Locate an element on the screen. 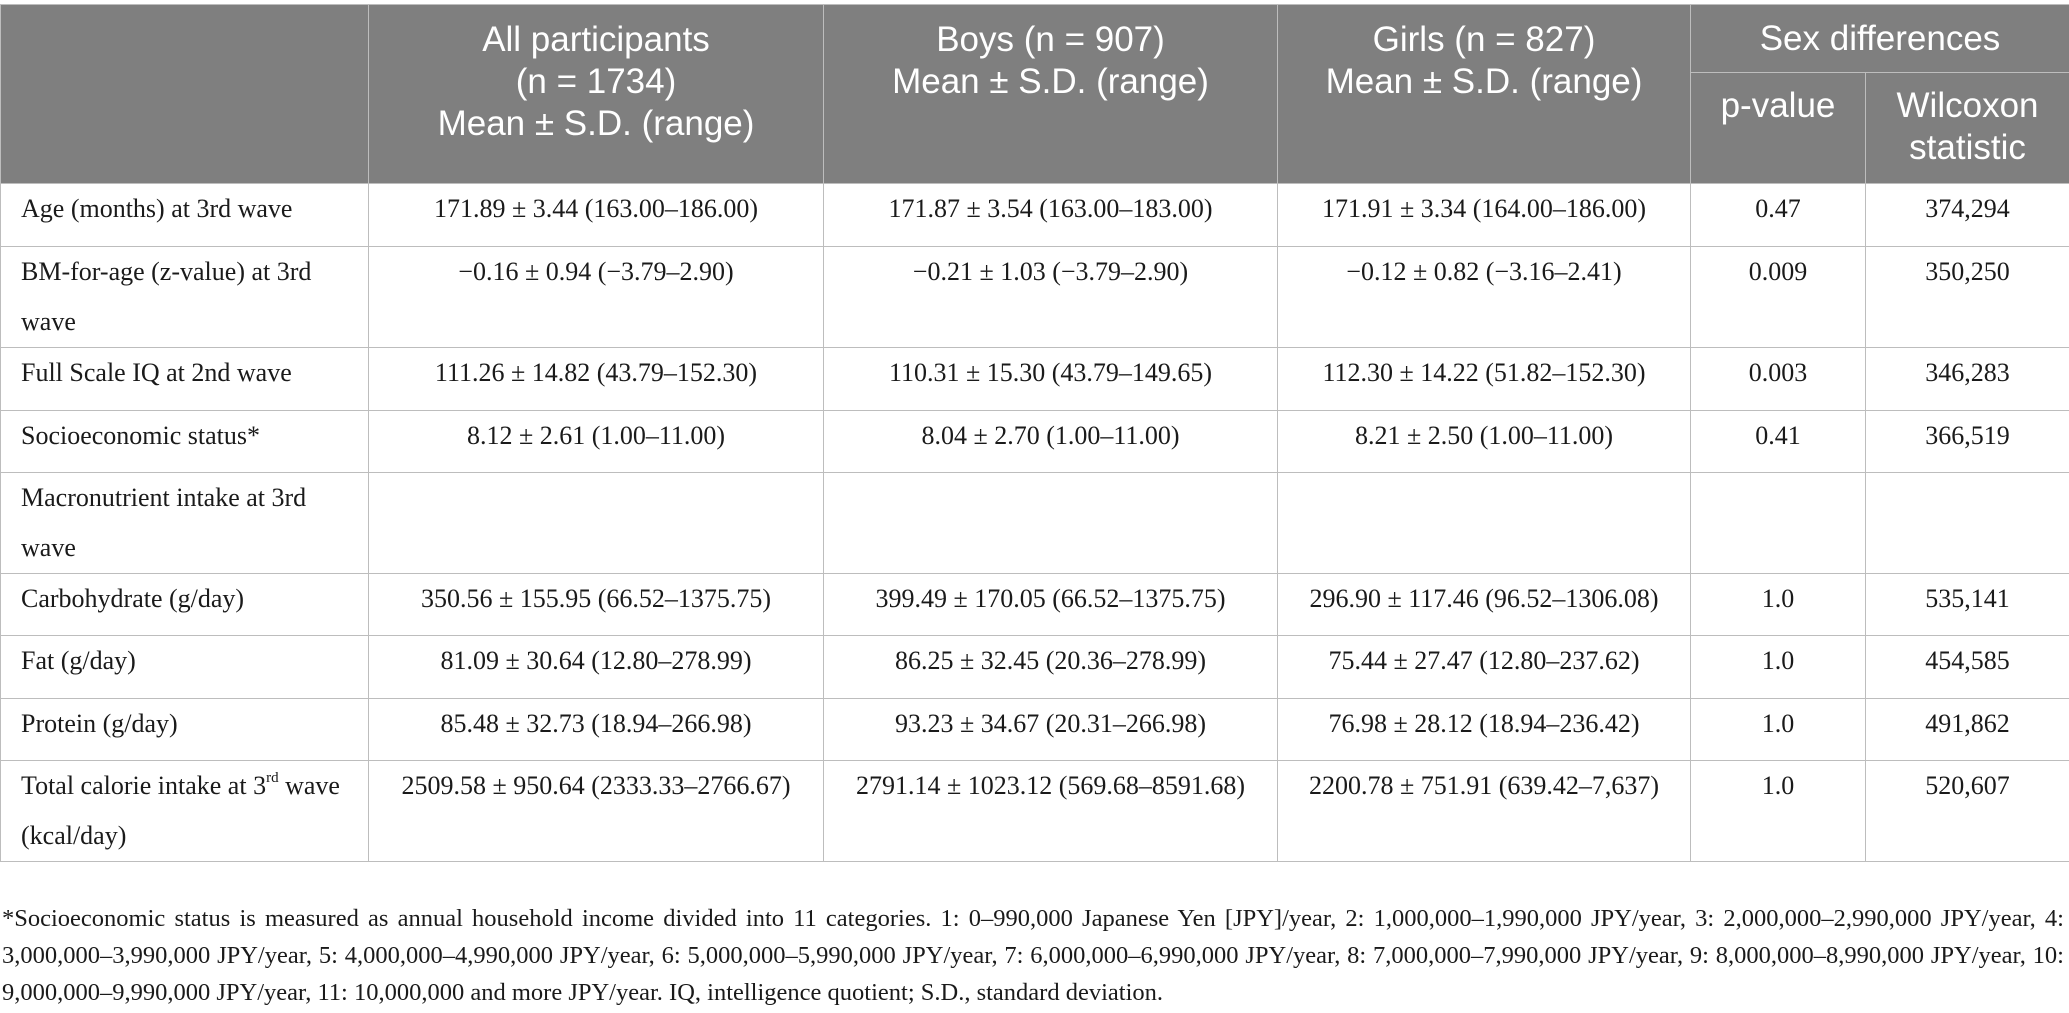  row-label-part1: Total calorie intake at 3 is located at coordinates (144, 785).